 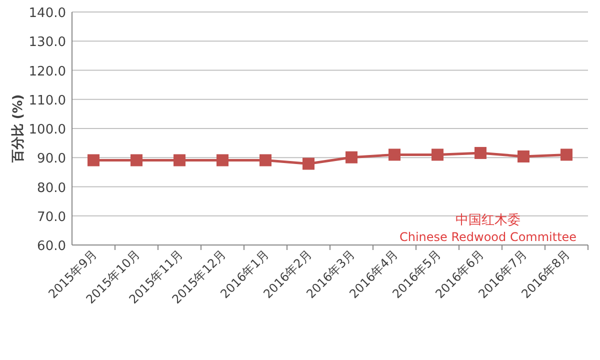 What do you see at coordinates (51, 159) in the screenshot?
I see `y-tick-label: 90.0` at bounding box center [51, 159].